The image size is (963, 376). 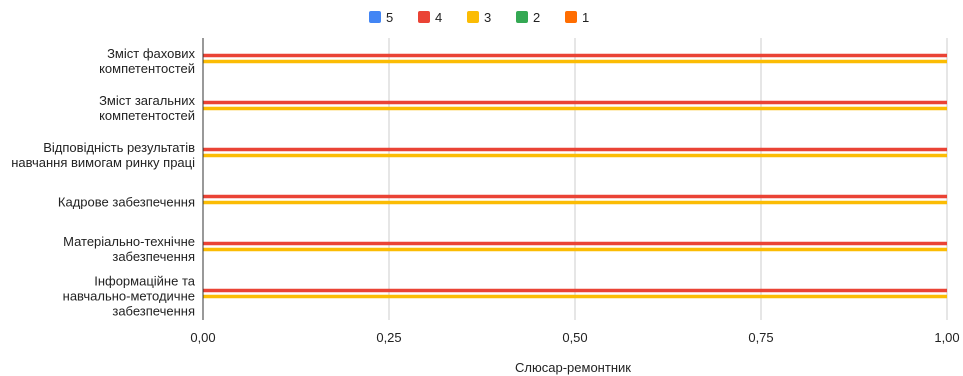 What do you see at coordinates (585, 17) in the screenshot?
I see `legend-label-1: 1` at bounding box center [585, 17].